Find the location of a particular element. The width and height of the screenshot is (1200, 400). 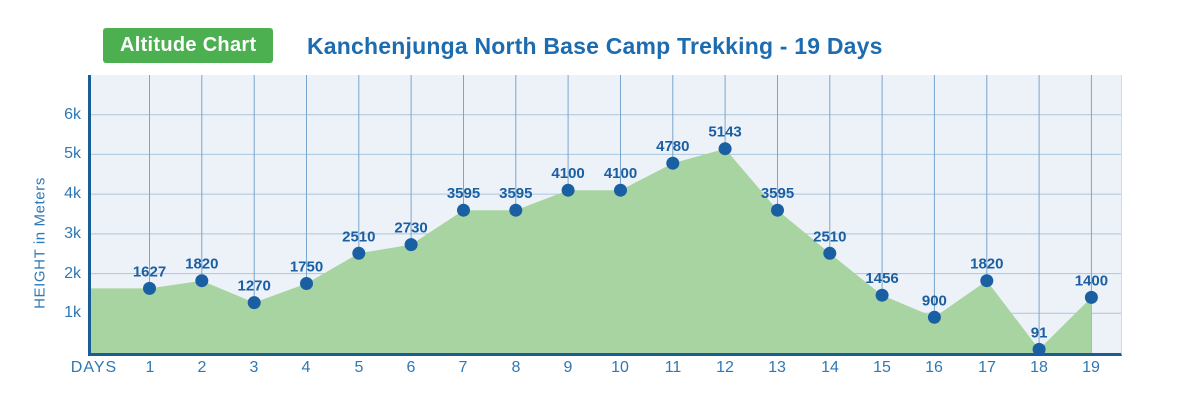

x-tick-label: 6 is located at coordinates (411, 367).